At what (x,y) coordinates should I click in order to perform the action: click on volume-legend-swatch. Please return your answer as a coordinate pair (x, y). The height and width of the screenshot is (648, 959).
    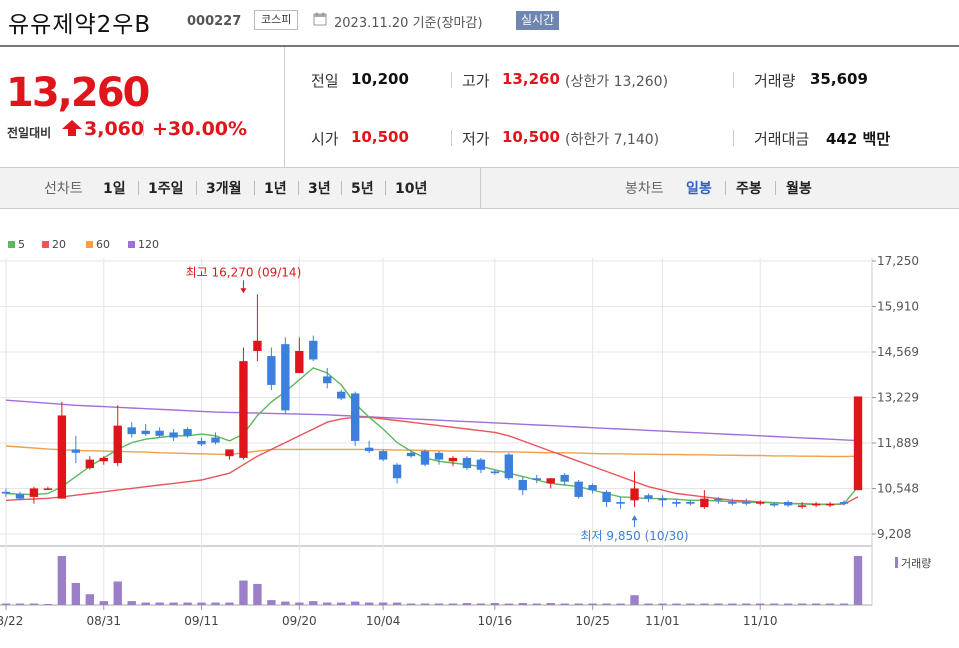
    Looking at the image, I should click on (896, 562).